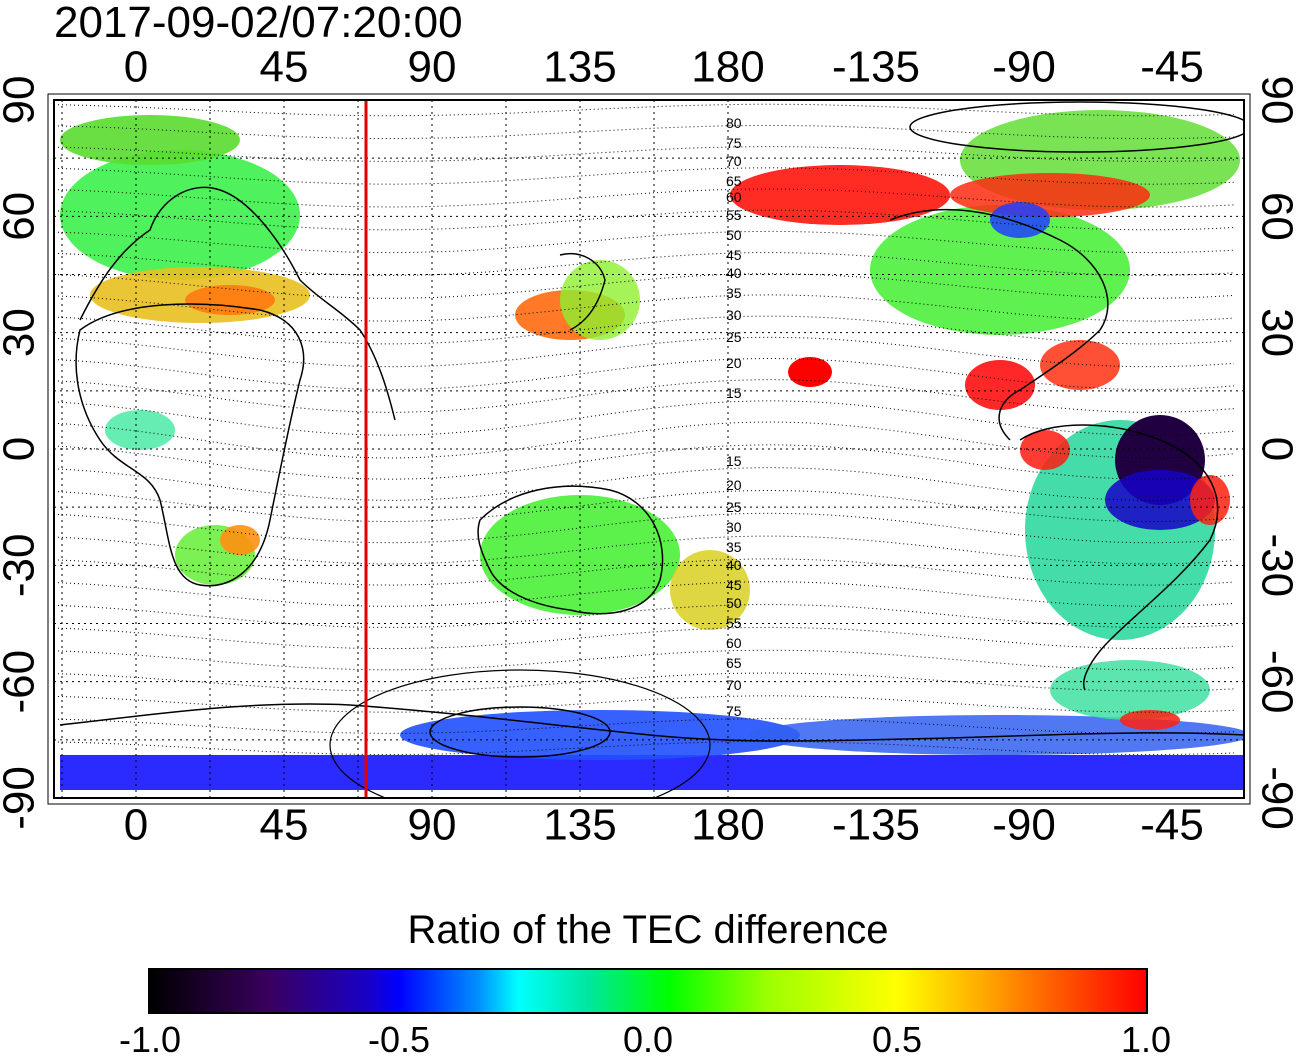  I want to click on tec-region-africa-southeast, so click(240, 540).